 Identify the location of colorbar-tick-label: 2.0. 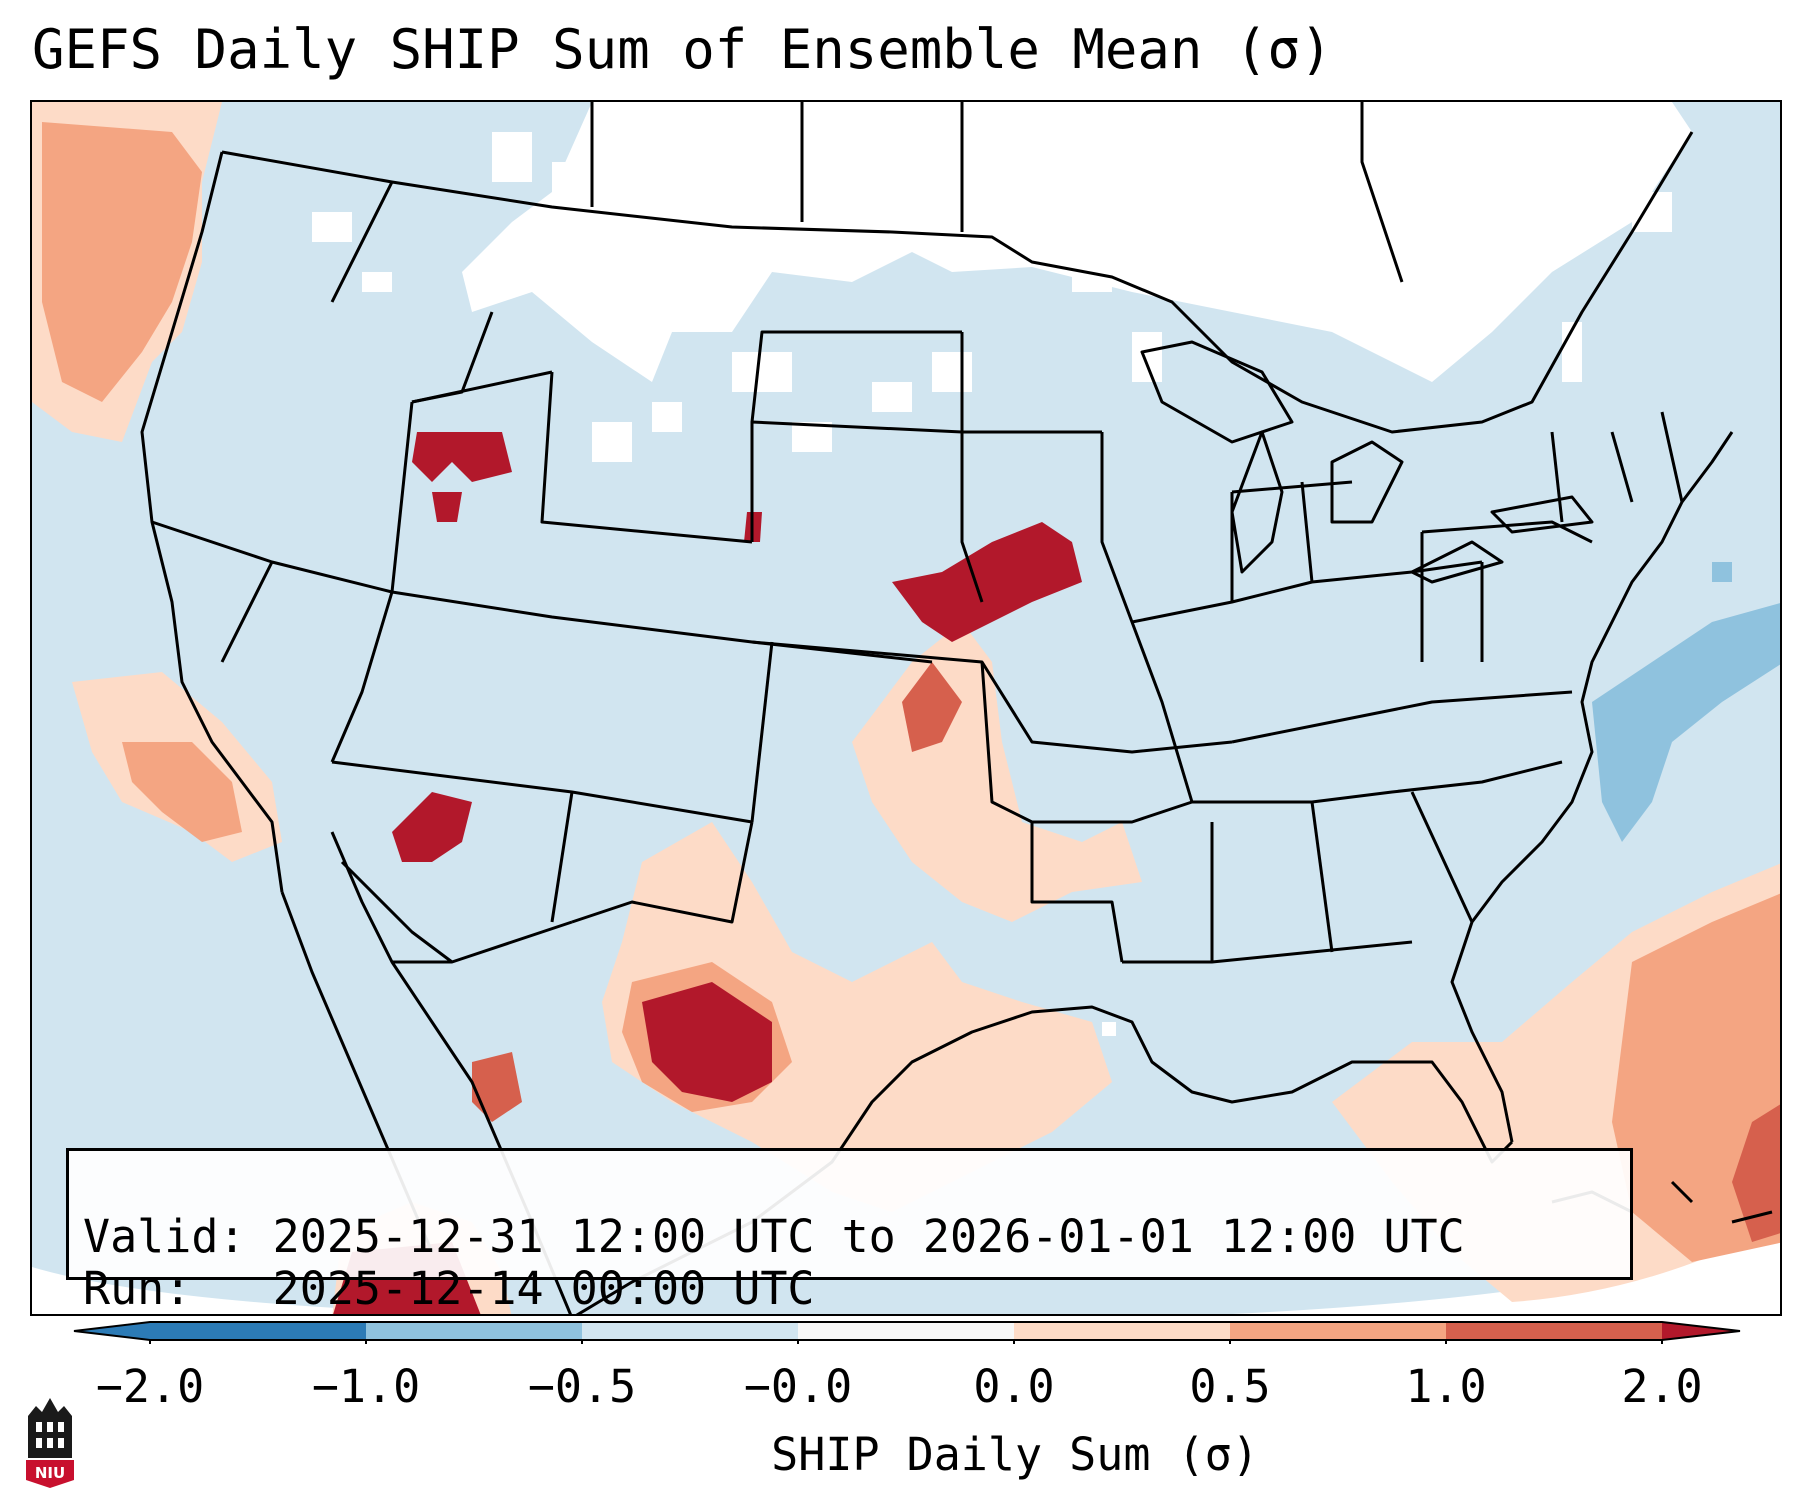
(1662, 1386).